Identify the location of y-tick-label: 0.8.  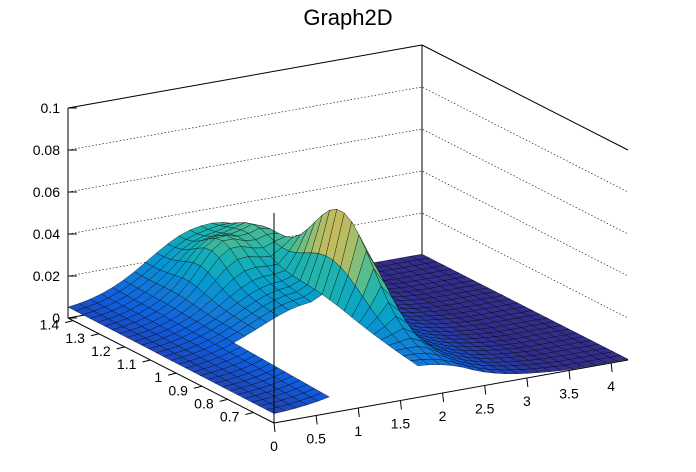
(204, 403).